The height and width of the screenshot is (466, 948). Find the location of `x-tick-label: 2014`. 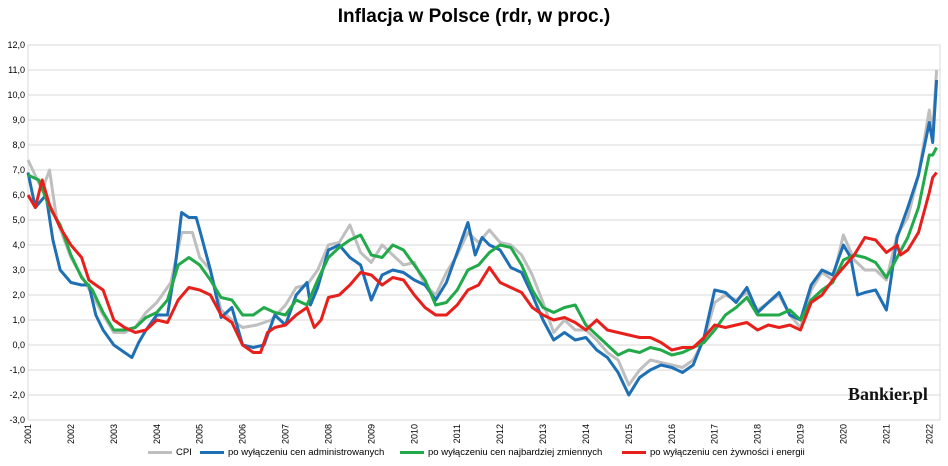

x-tick-label: 2014 is located at coordinates (586, 434).